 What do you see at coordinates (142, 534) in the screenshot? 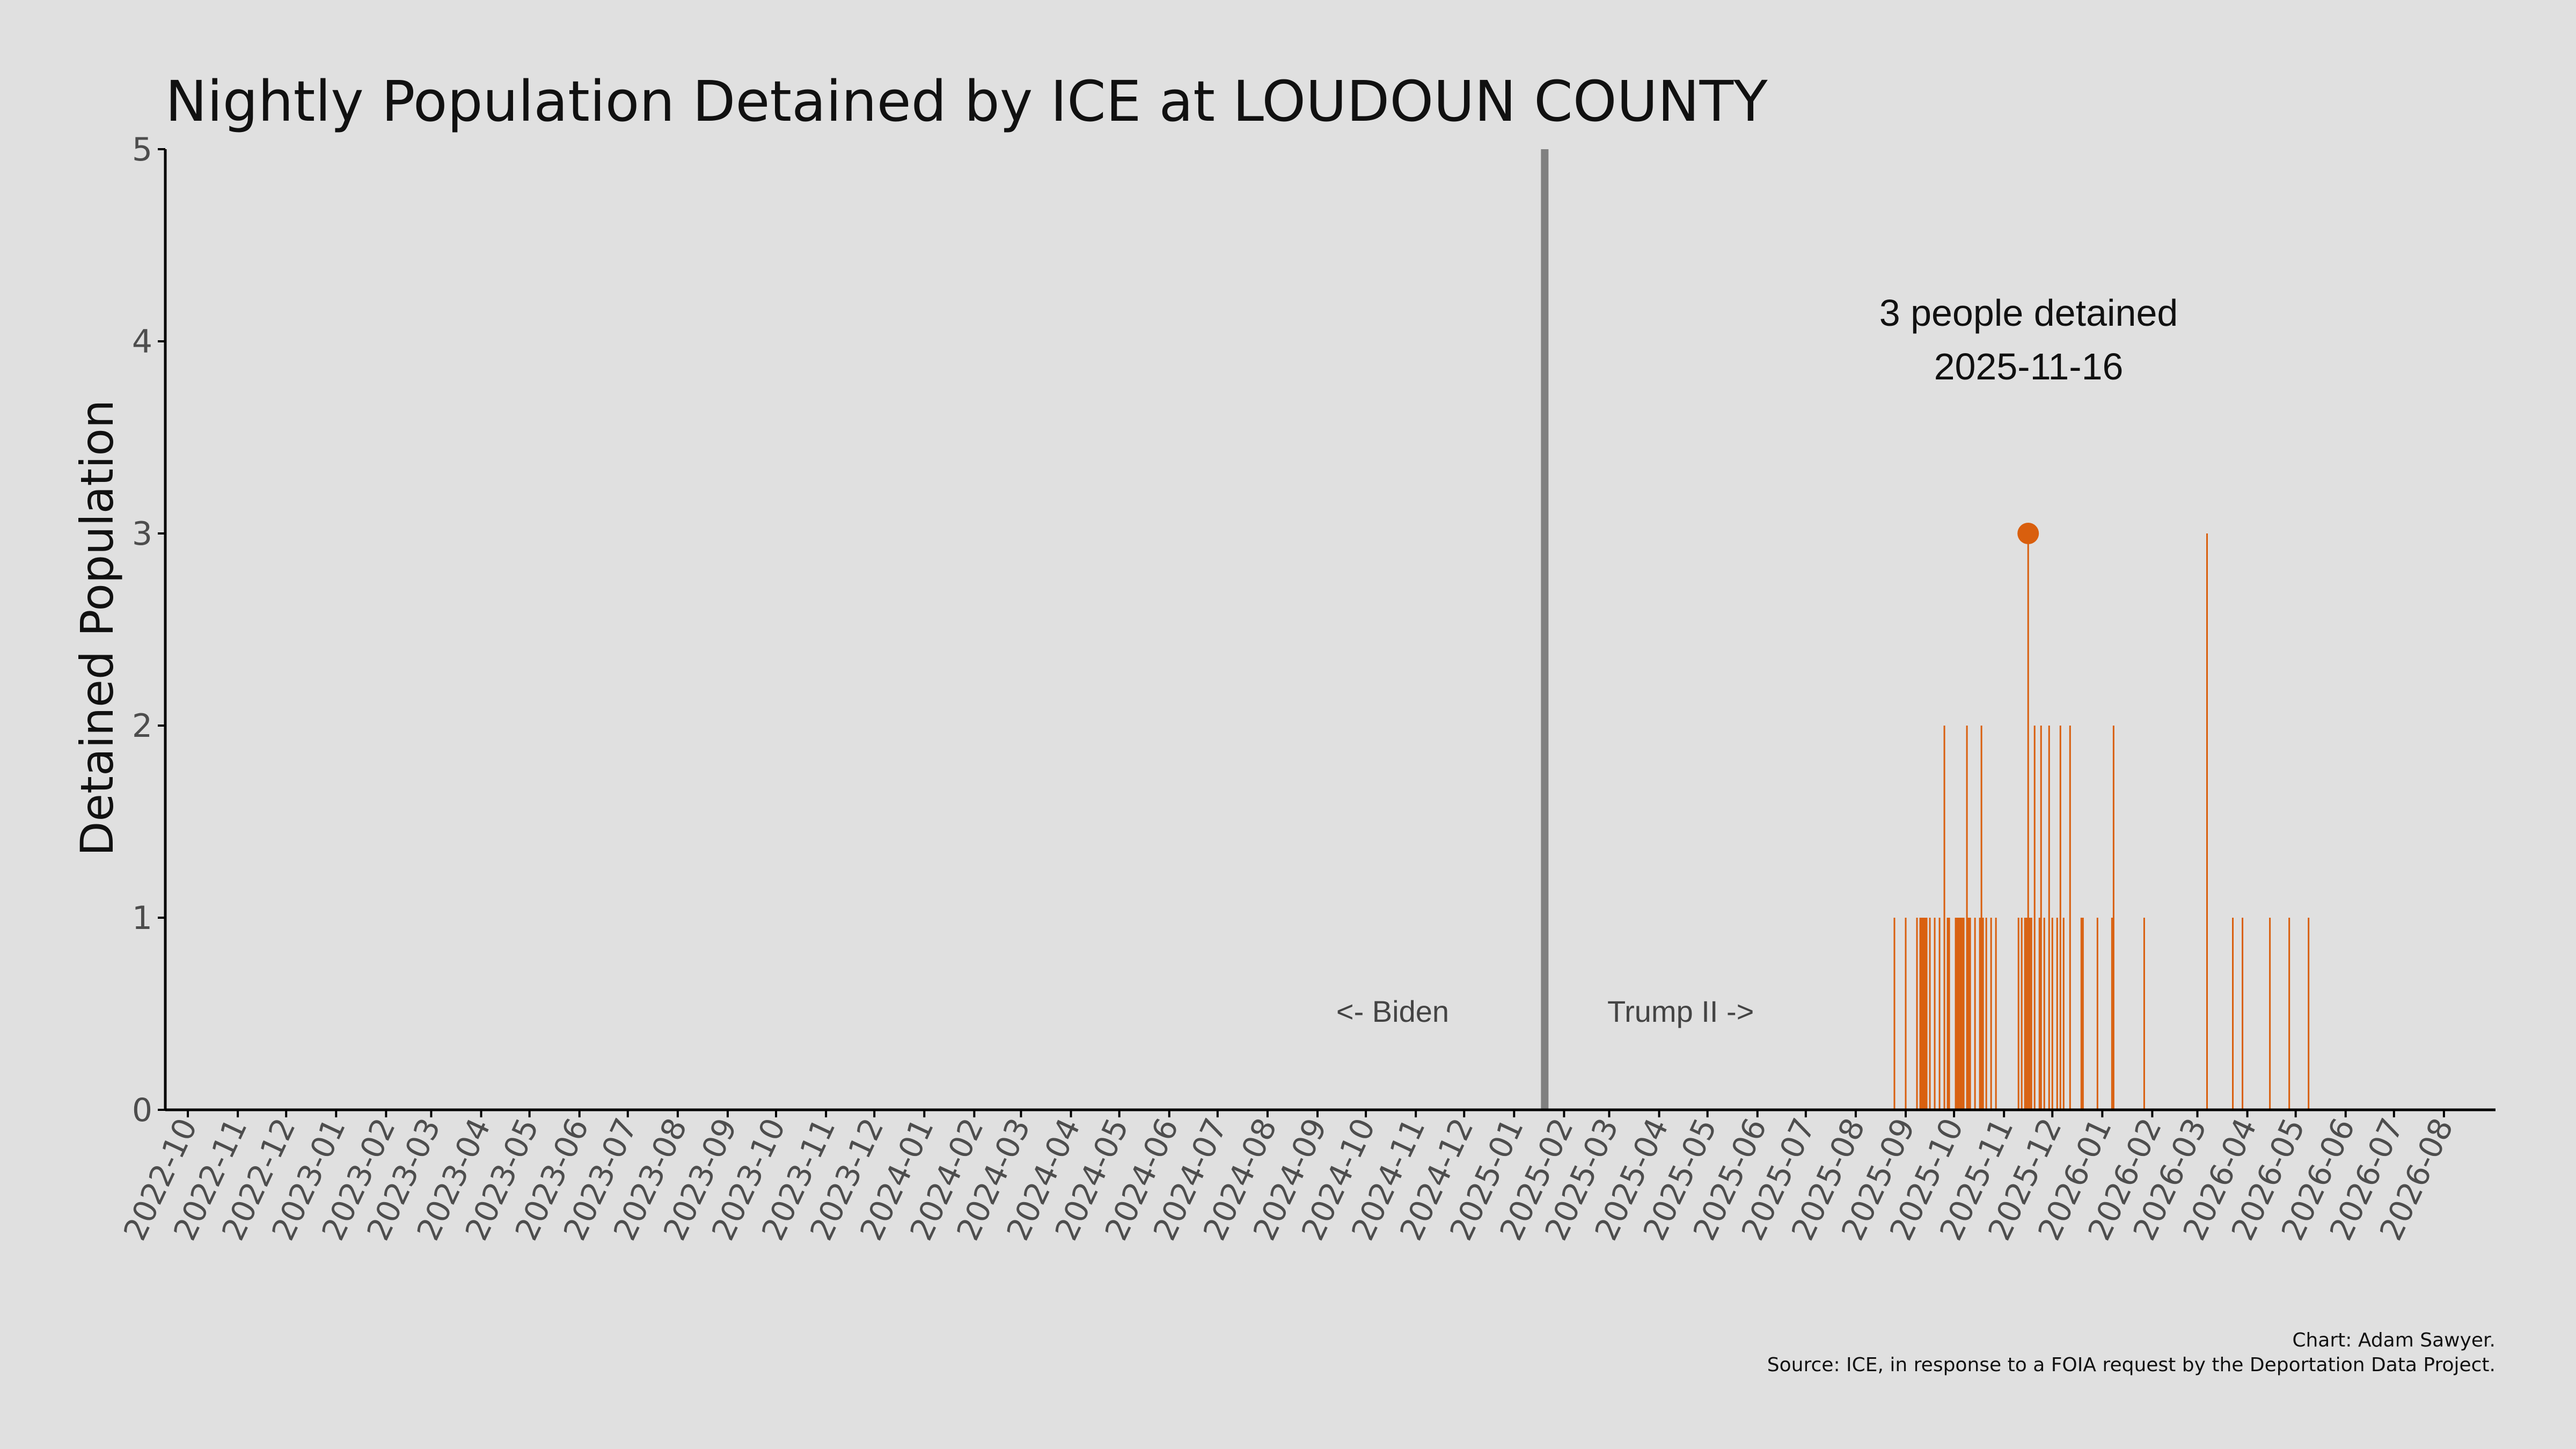
I see `y-tick-label: 3` at bounding box center [142, 534].